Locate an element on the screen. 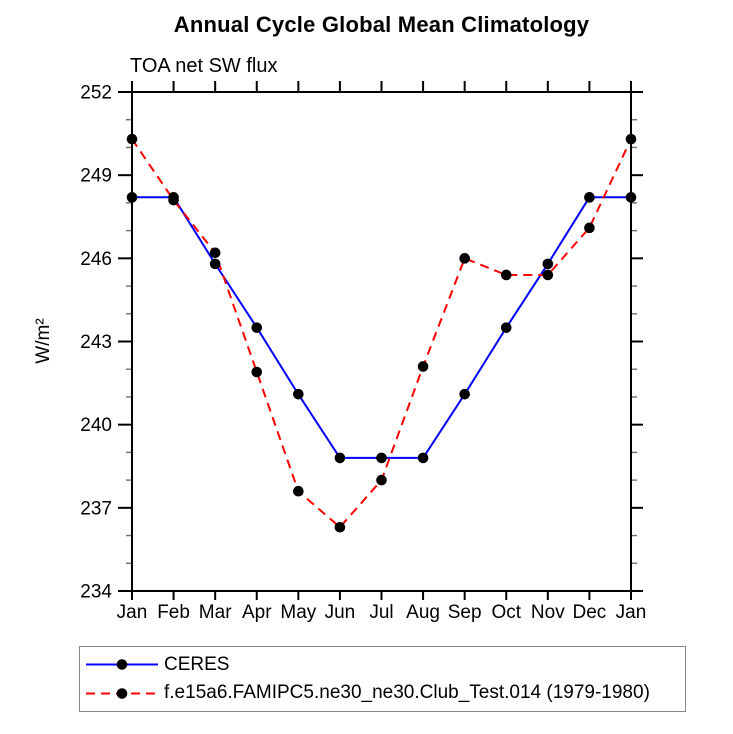 Image resolution: width=733 pixels, height=734 pixels. x-tick-label: Jul is located at coordinates (381, 612).